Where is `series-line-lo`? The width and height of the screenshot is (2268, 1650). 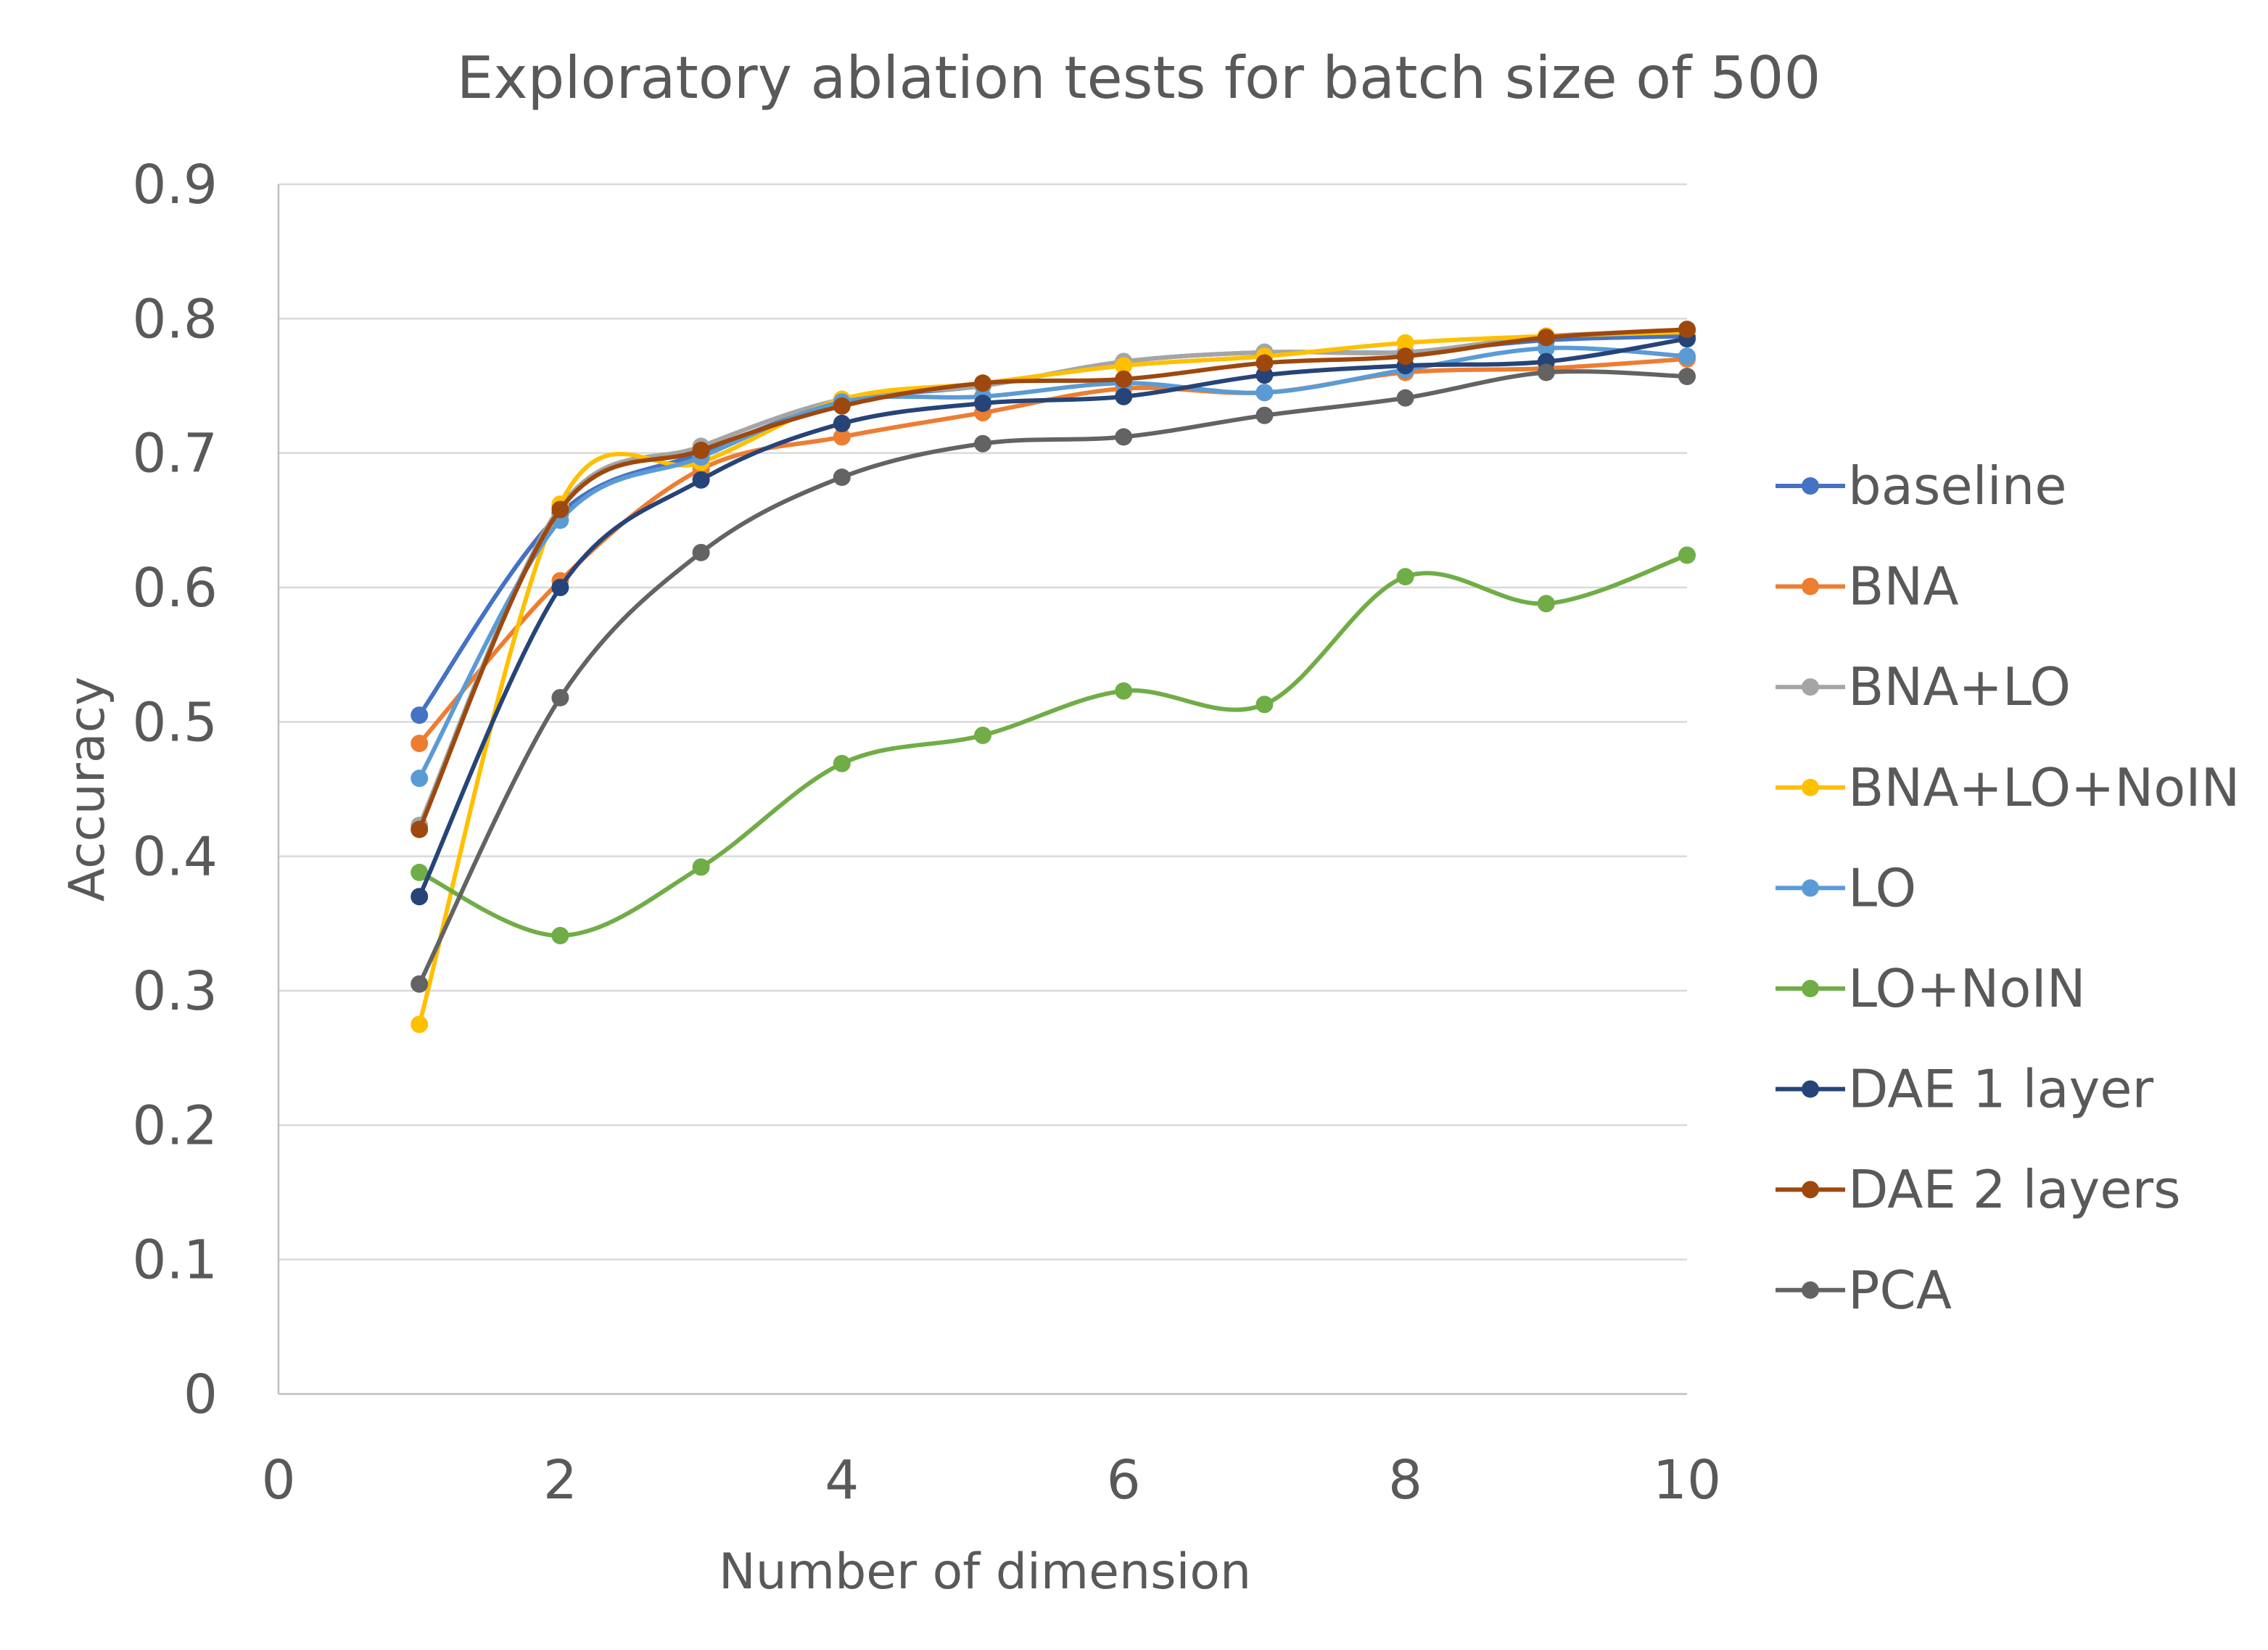
series-line-lo is located at coordinates (1053, 563).